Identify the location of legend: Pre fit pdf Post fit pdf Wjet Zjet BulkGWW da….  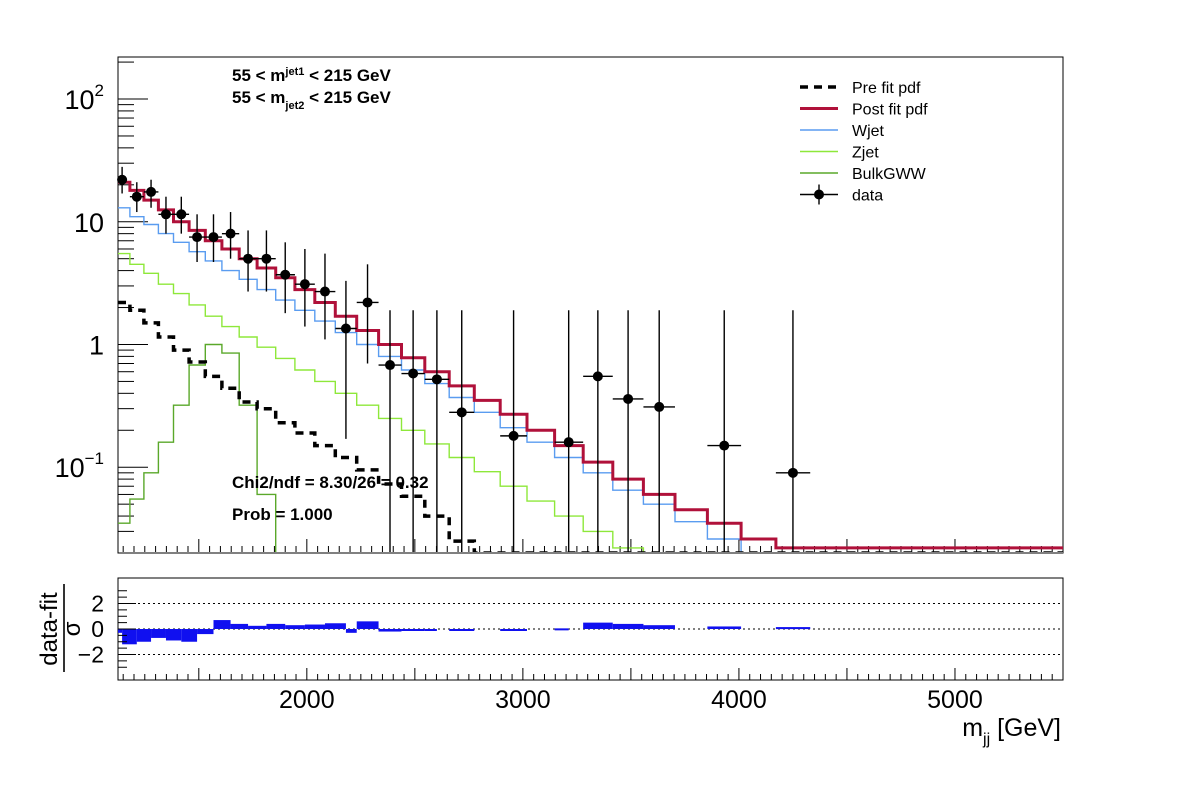
(864, 142).